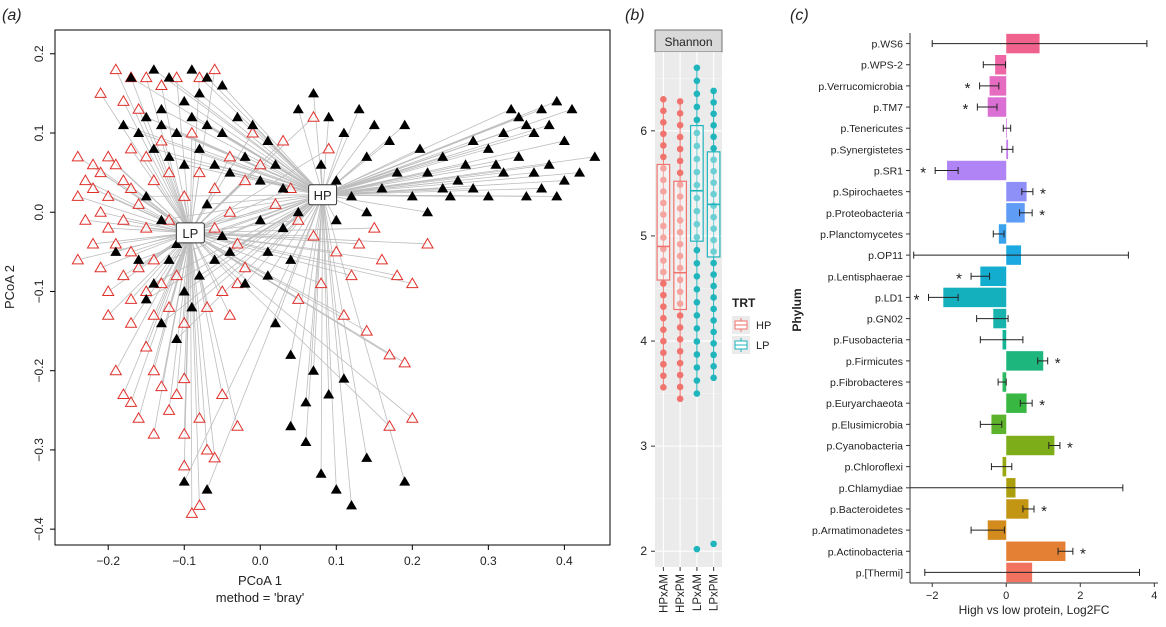  Describe the element at coordinates (888, 108) in the screenshot. I see `phylum-label: p.TM7` at that location.